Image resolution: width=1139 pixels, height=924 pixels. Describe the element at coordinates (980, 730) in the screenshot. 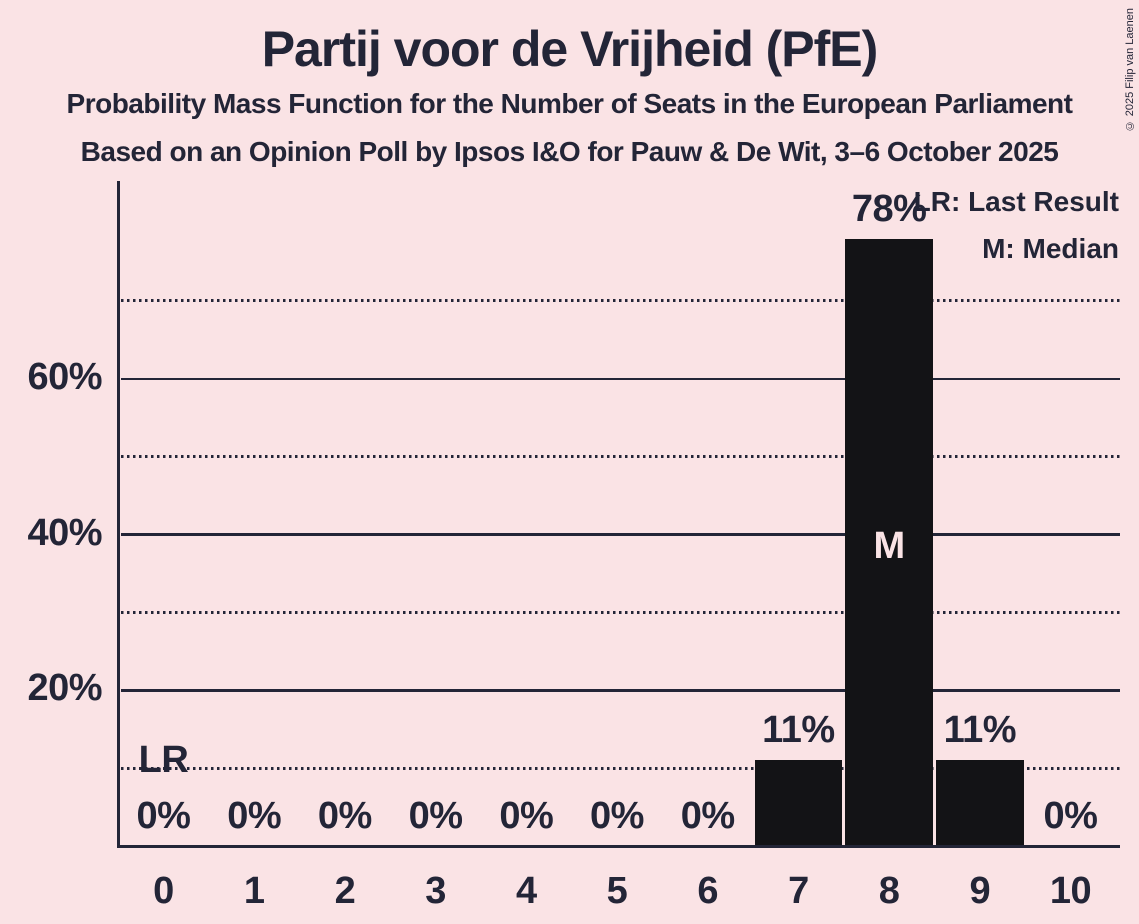

I see `value-label-seat-9: 11%` at that location.